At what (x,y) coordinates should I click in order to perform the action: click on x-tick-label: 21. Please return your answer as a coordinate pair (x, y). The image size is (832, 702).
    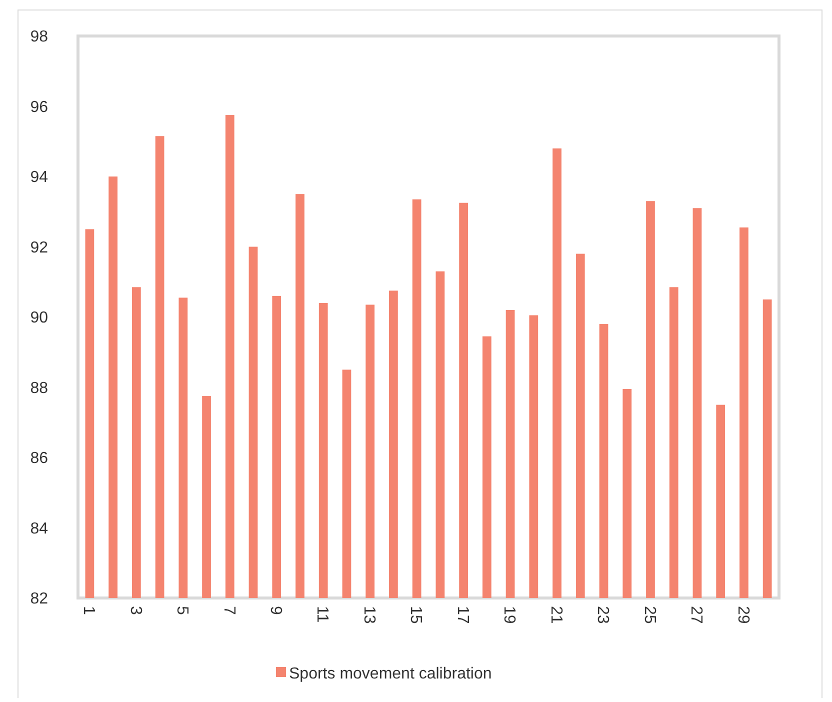
    Looking at the image, I should click on (555, 615).